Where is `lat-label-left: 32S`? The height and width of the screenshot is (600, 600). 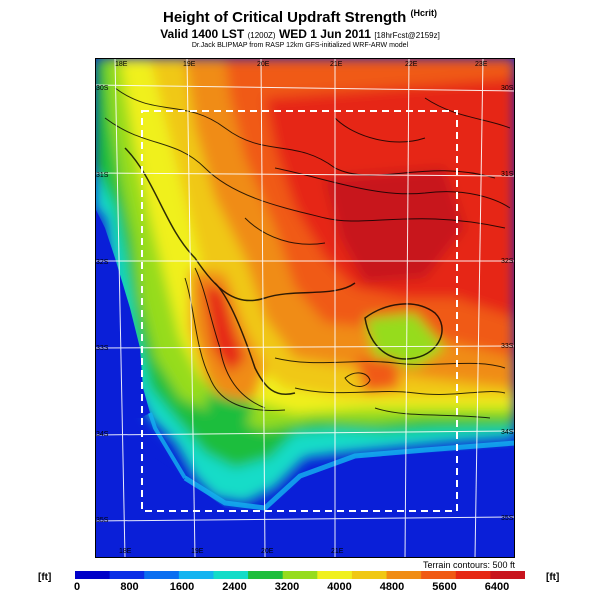 lat-label-left: 32S is located at coordinates (102, 262).